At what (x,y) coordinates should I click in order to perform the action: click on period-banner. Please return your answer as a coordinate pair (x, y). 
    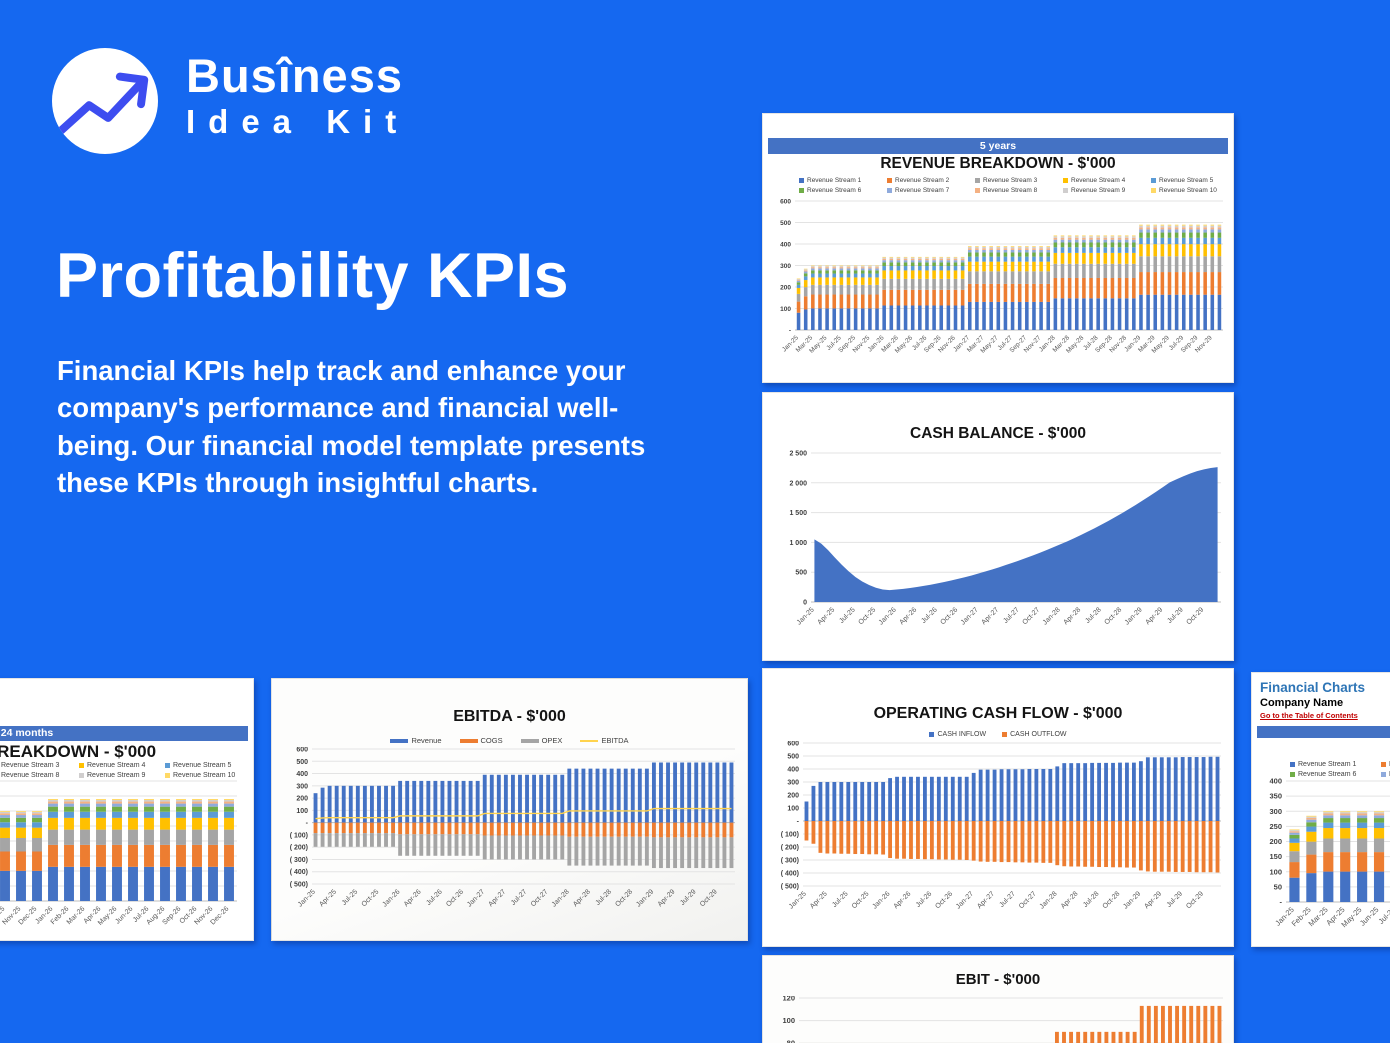
    Looking at the image, I should click on (1323, 732).